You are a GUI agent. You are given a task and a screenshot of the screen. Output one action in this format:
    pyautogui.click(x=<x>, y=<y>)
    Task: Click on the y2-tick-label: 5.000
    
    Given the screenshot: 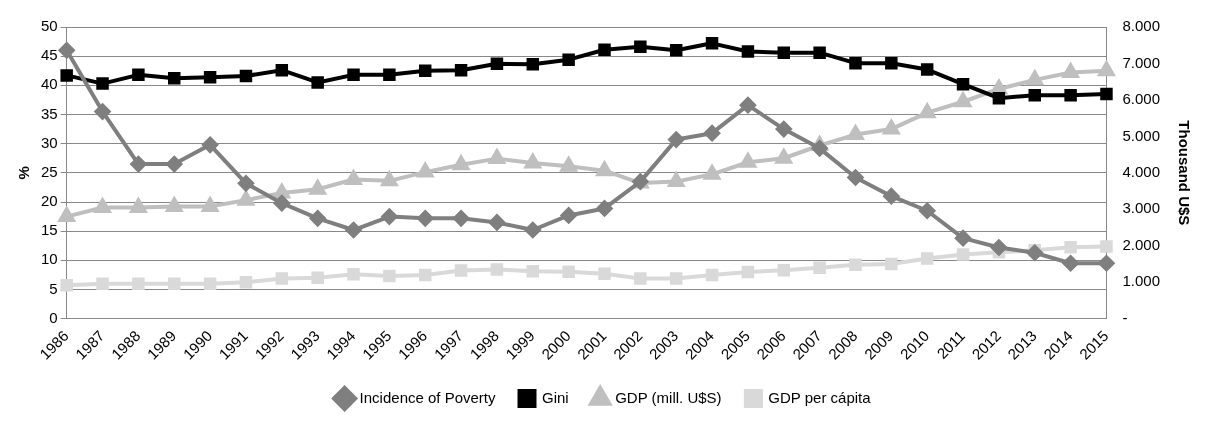 What is the action you would take?
    pyautogui.click(x=1141, y=135)
    